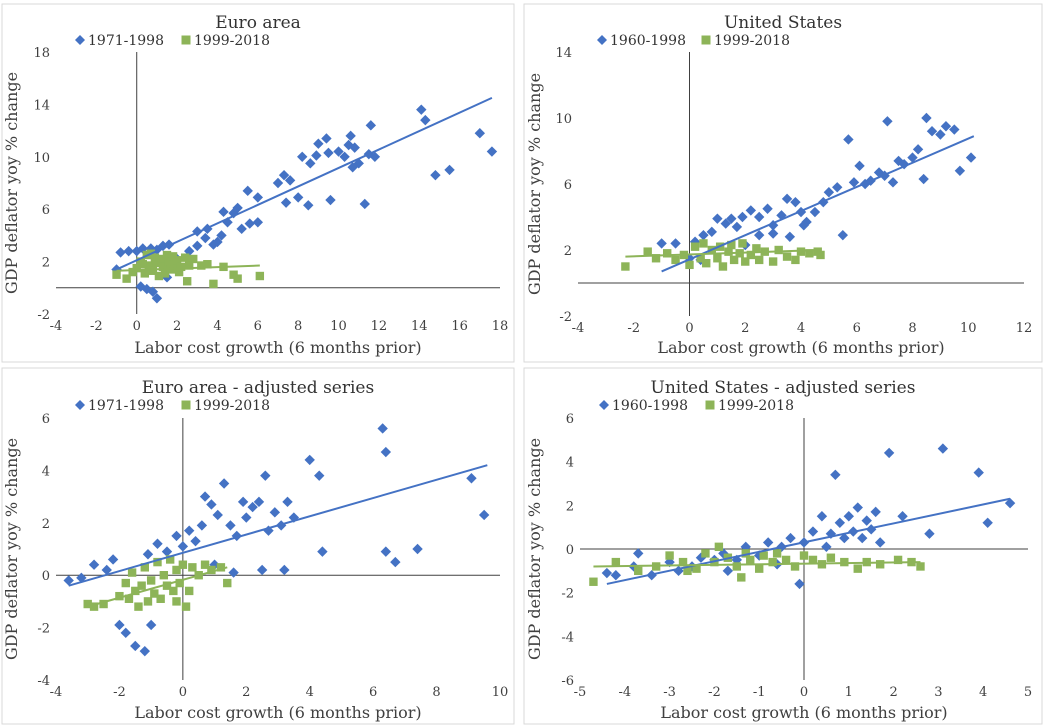 This screenshot has width=1046, height=726. I want to click on y-tick-label: 6, so click(46, 419).